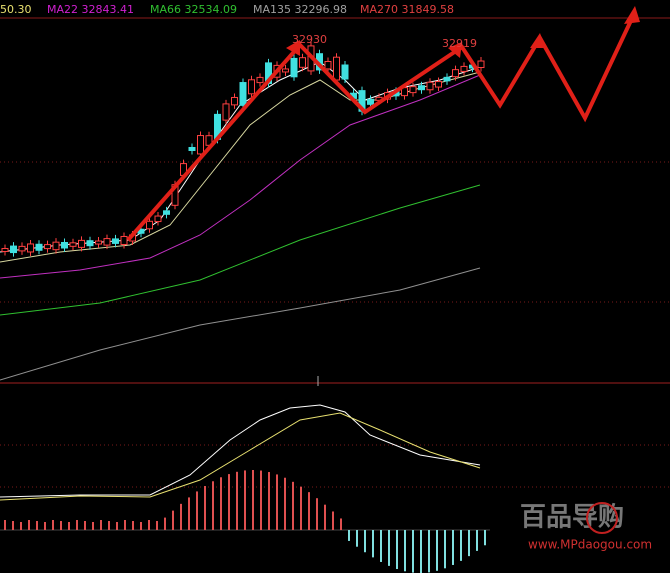  What do you see at coordinates (240, 456) in the screenshot?
I see `dea-line` at bounding box center [240, 456].